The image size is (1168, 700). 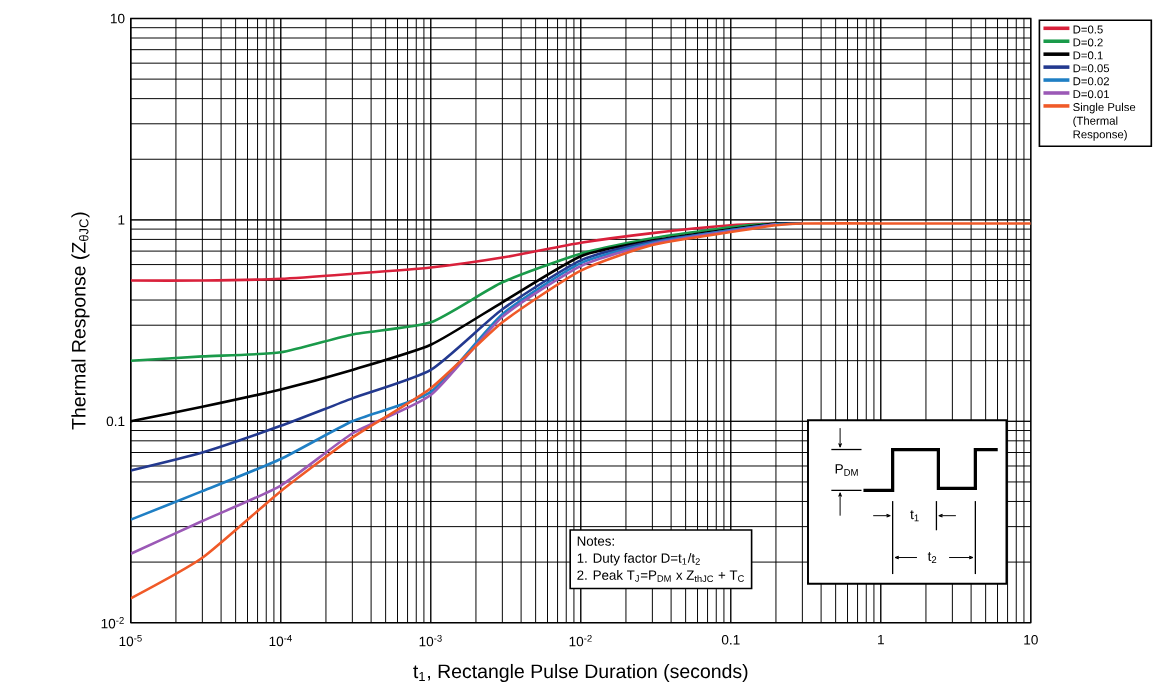 What do you see at coordinates (660, 576) in the screenshot?
I see `annotation: 2. Peak T$_{J}$=P$_{DM}$ x Z$_{thJC}$ + T$_{C}$` at bounding box center [660, 576].